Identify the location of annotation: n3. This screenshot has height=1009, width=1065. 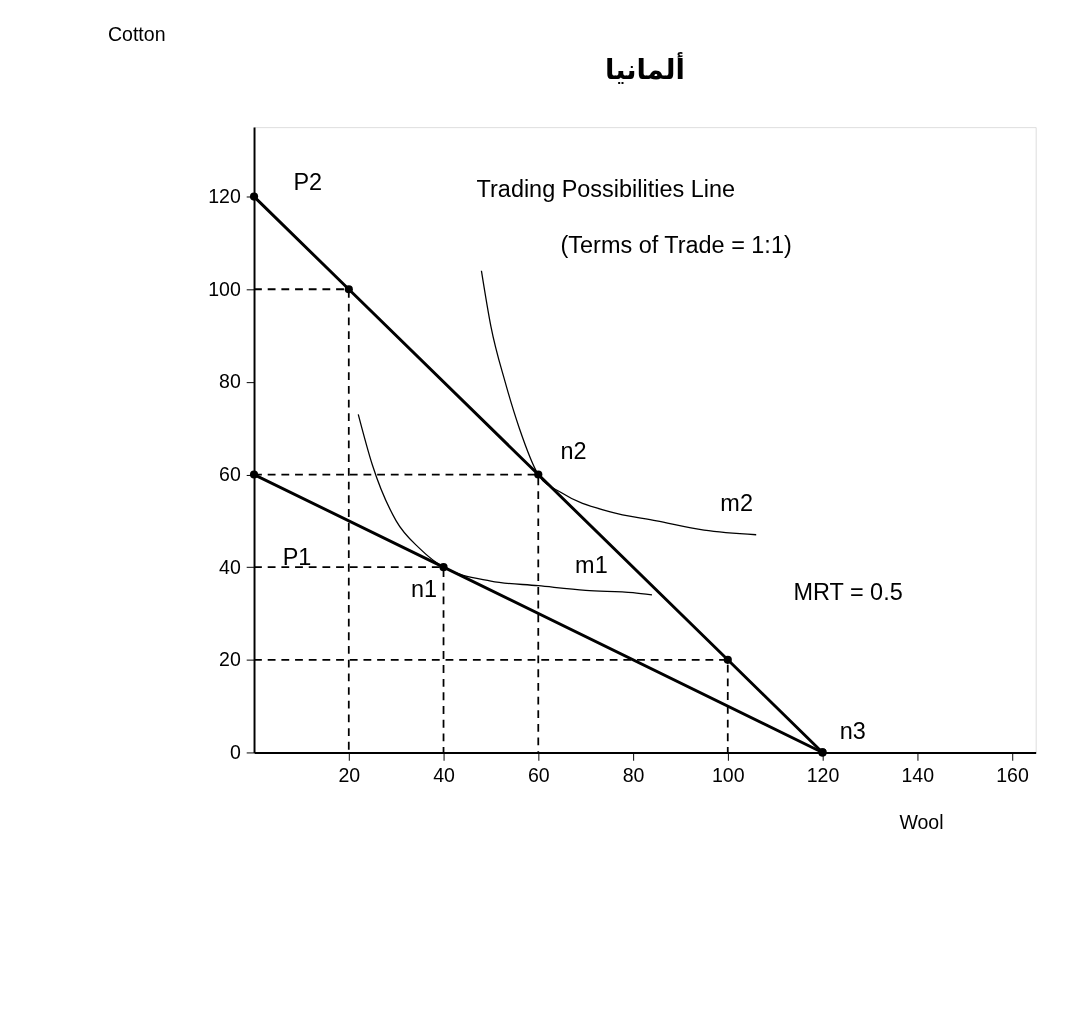
(852, 730).